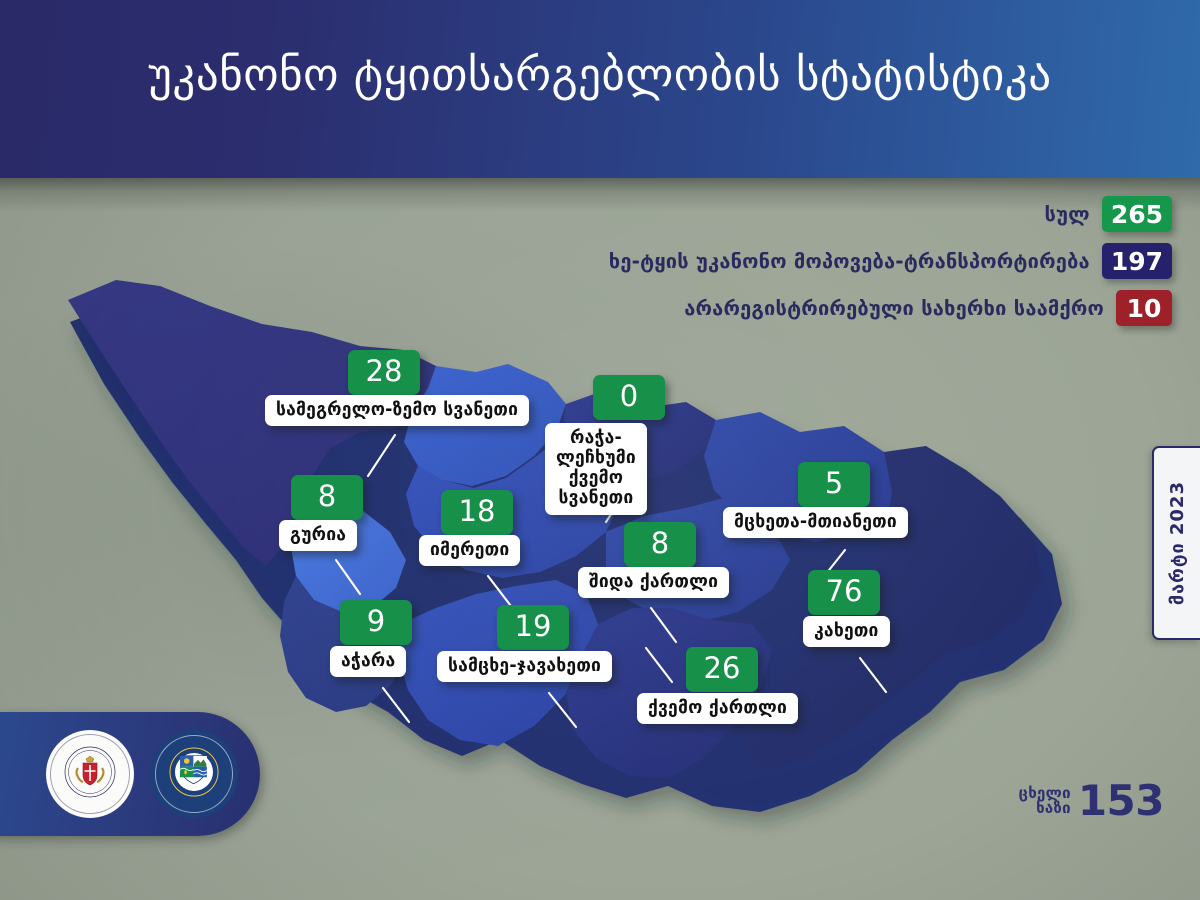 The image size is (1200, 900). I want to click on region-value-badge: 26, so click(722, 669).